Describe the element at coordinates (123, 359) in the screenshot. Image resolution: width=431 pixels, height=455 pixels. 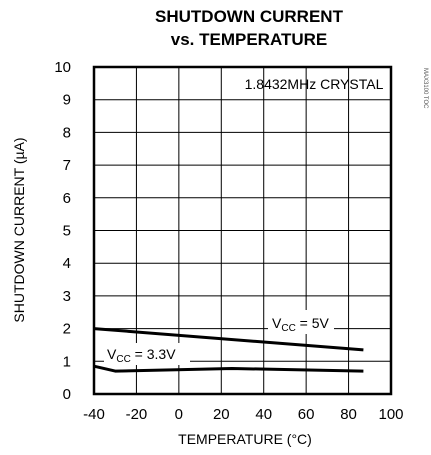
I see `series-label-3v3-sub: CC` at that location.